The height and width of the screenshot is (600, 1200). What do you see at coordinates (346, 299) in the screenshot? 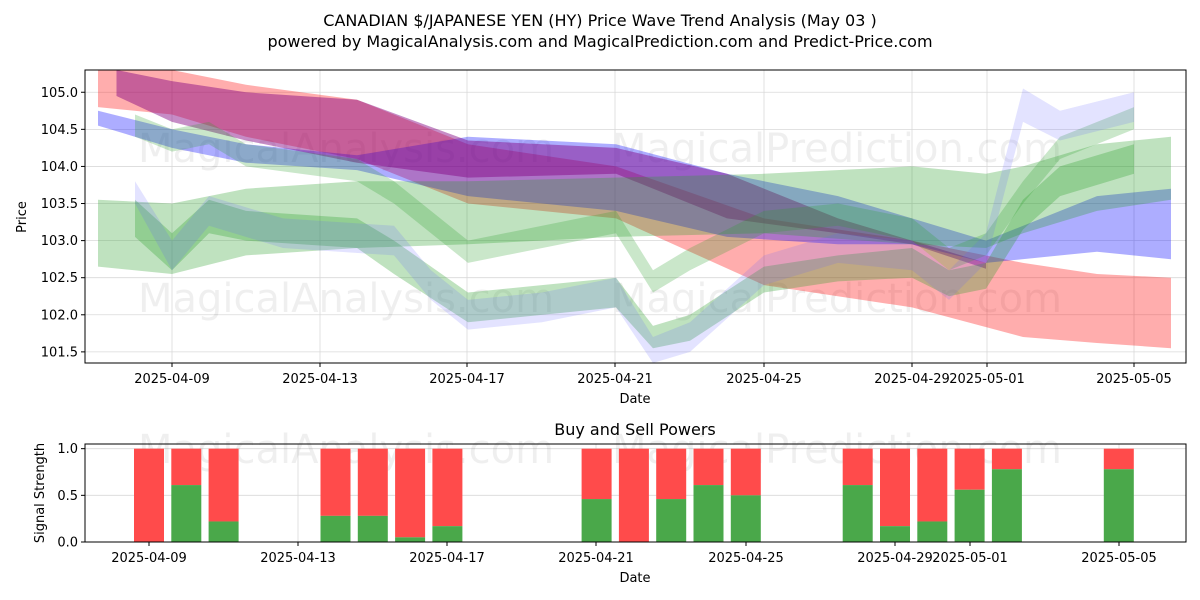
I see `watermark-3: MagicalAnalysis.com` at bounding box center [346, 299].